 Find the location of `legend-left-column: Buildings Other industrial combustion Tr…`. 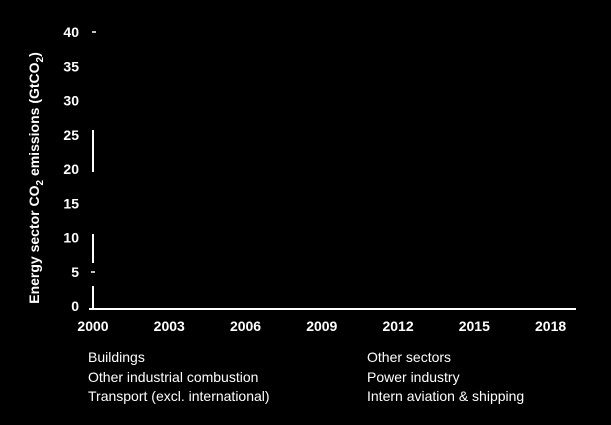

legend-left-column: Buildings Other industrial combustion Tr… is located at coordinates (179, 377).